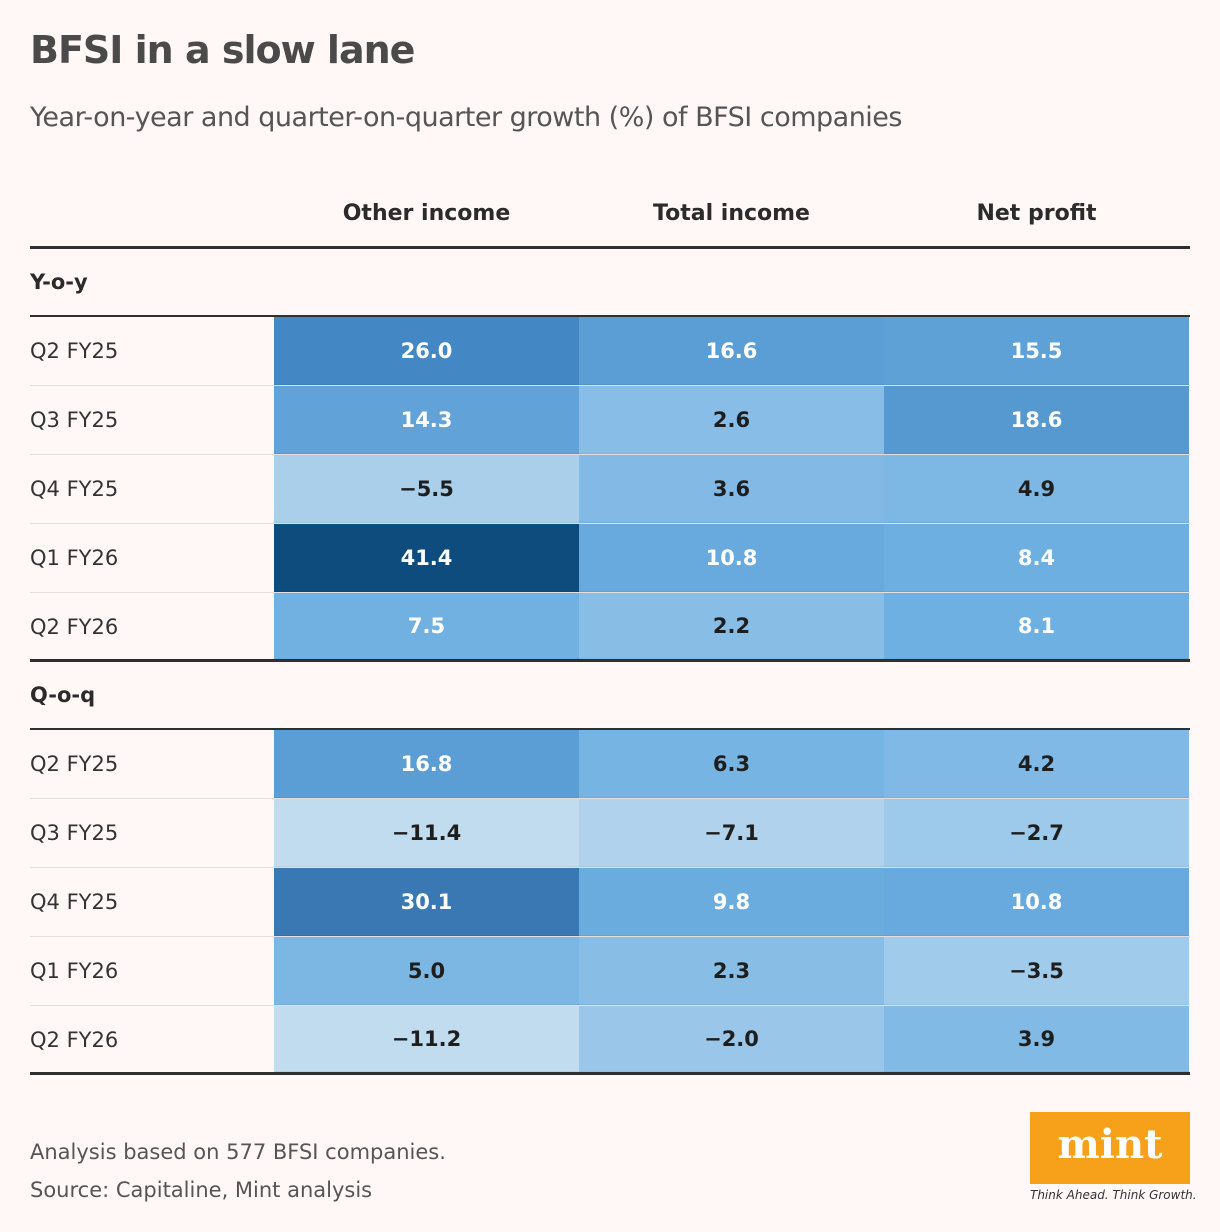 Image resolution: width=1220 pixels, height=1232 pixels. Describe the element at coordinates (1036, 558) in the screenshot. I see `heatmap-cell: 8.4` at that location.